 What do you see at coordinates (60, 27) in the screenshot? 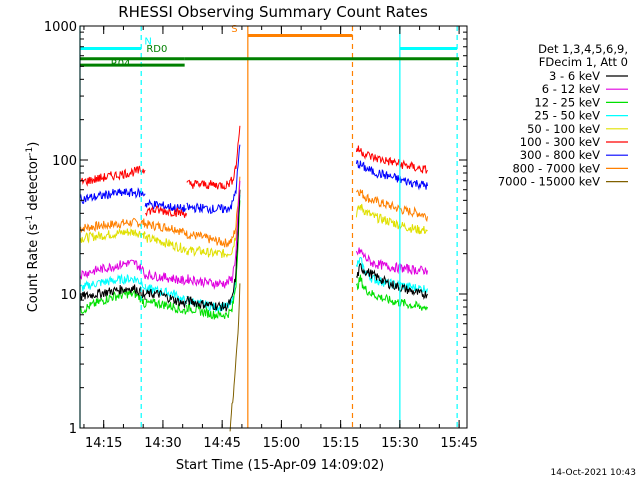
I see `y-tick-label: 1000` at bounding box center [60, 27].